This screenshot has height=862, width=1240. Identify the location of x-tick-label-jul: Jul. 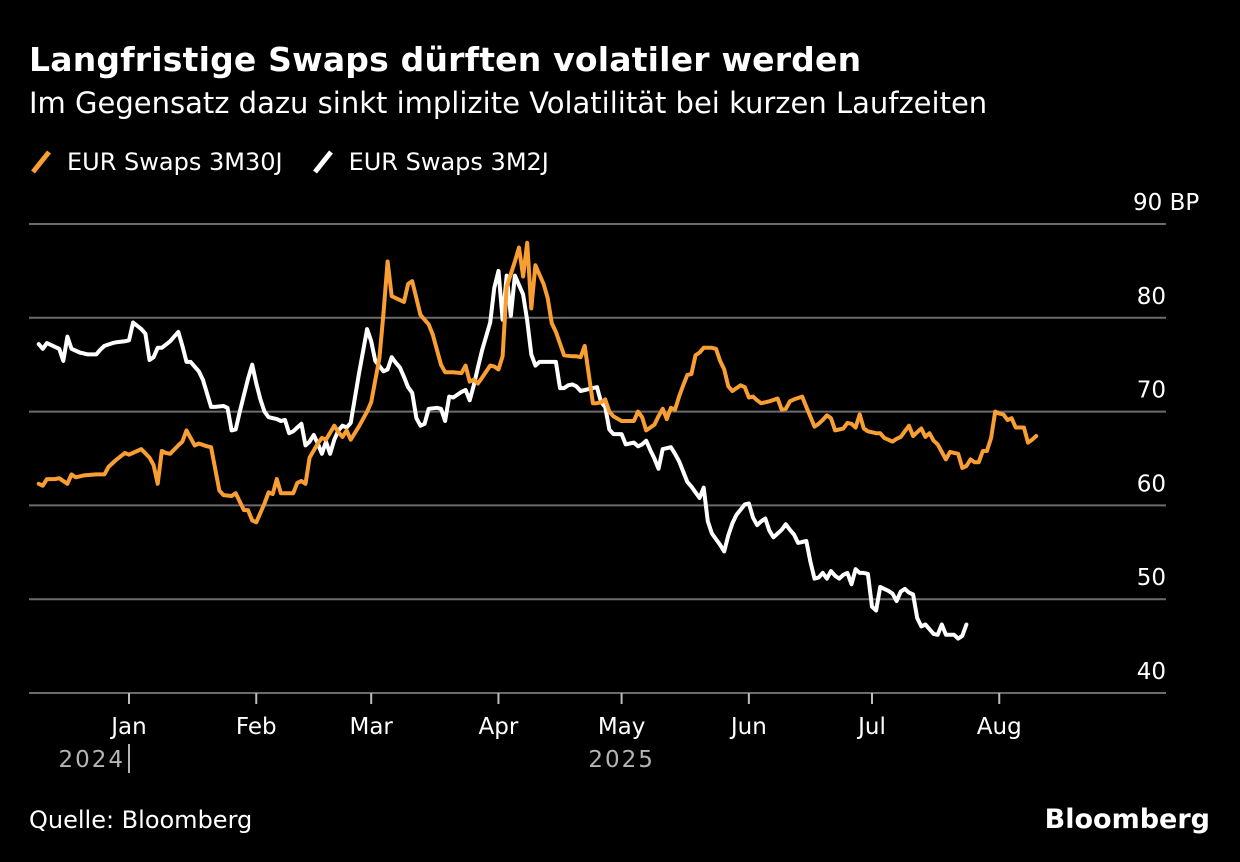
(871, 727).